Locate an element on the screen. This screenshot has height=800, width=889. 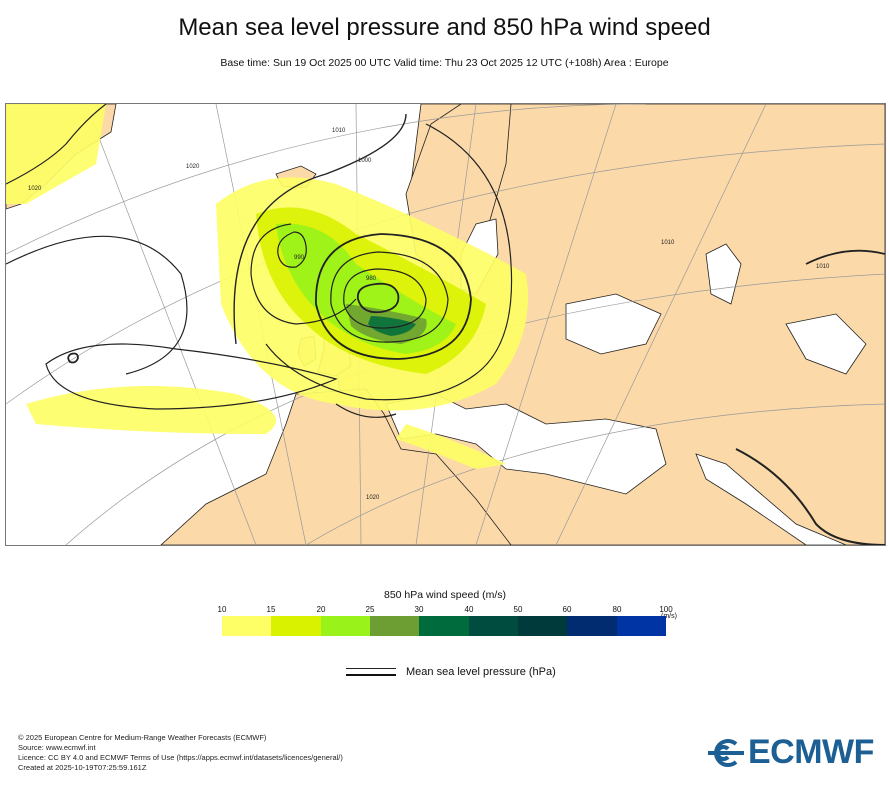
isobar-low-centre is located at coordinates (378, 298).